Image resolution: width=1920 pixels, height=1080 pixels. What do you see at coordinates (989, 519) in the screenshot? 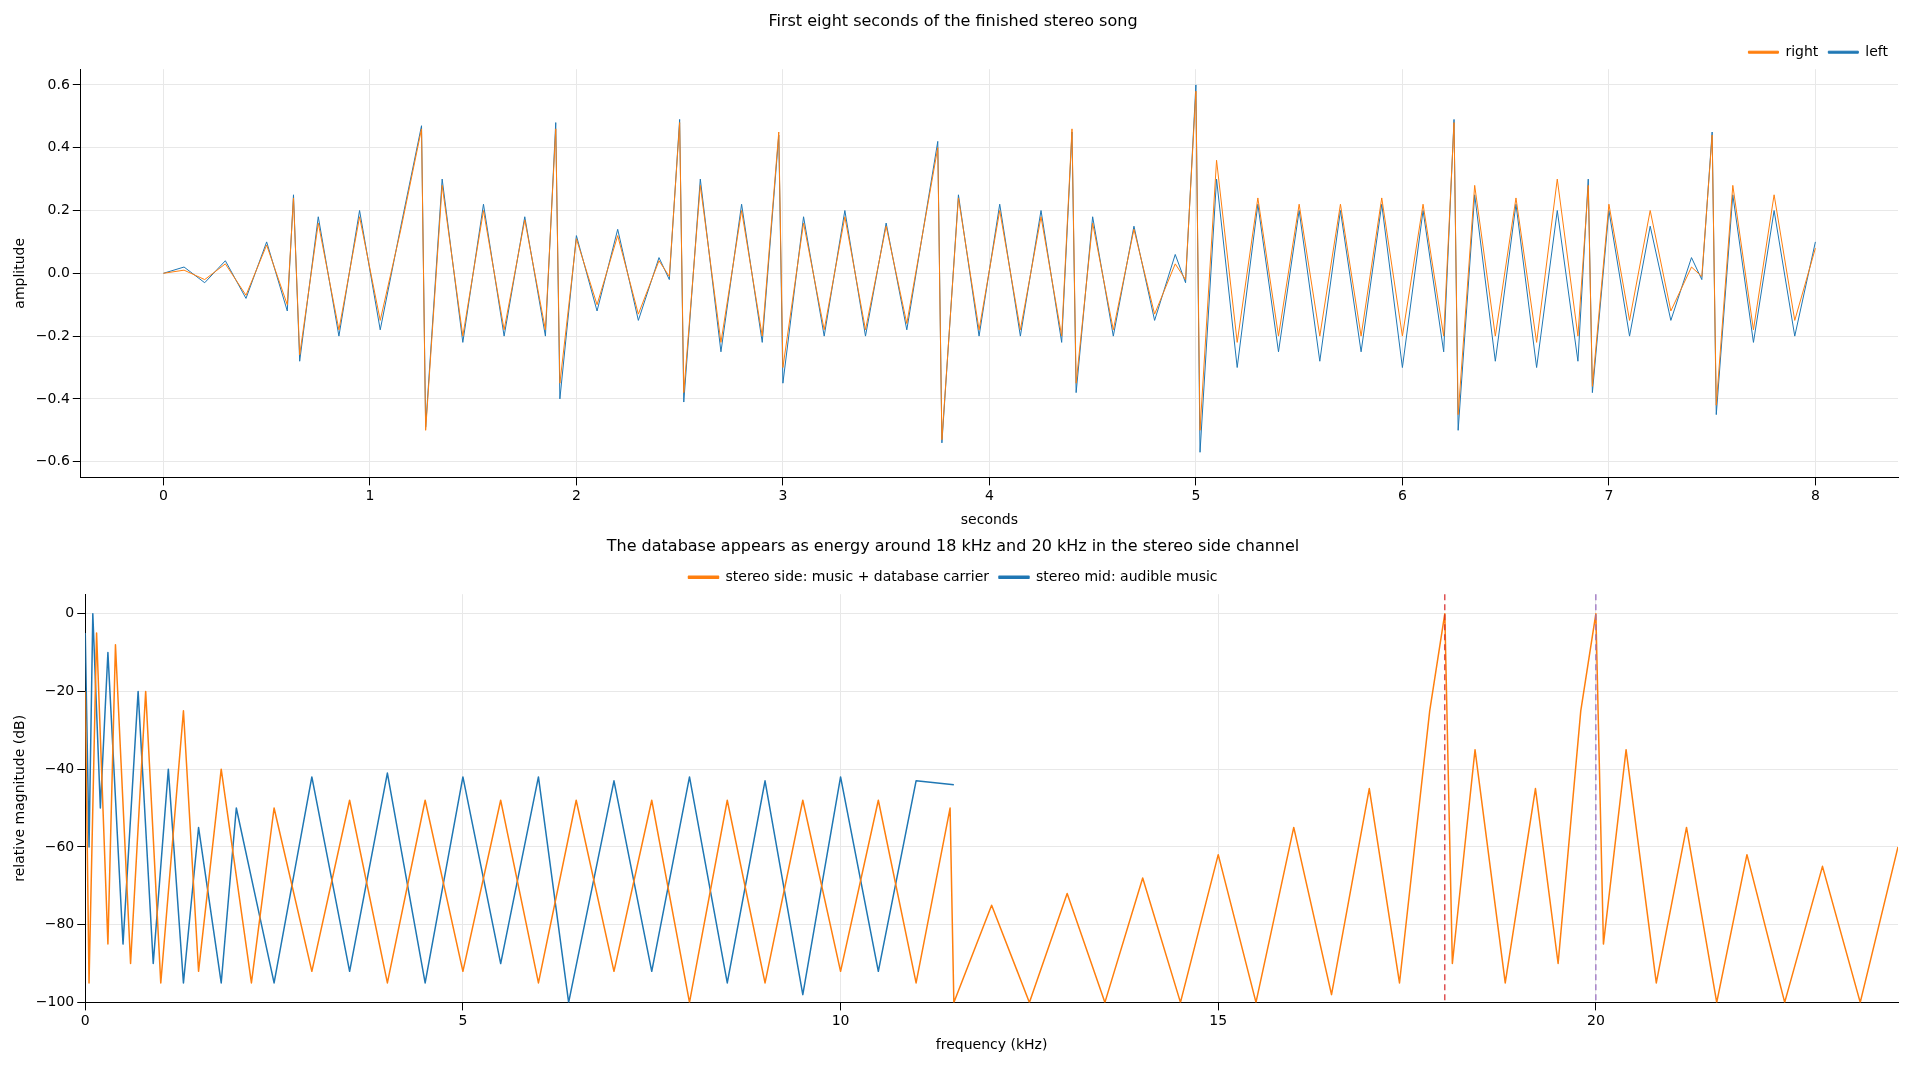
I see `x-axis-title: seconds` at bounding box center [989, 519].